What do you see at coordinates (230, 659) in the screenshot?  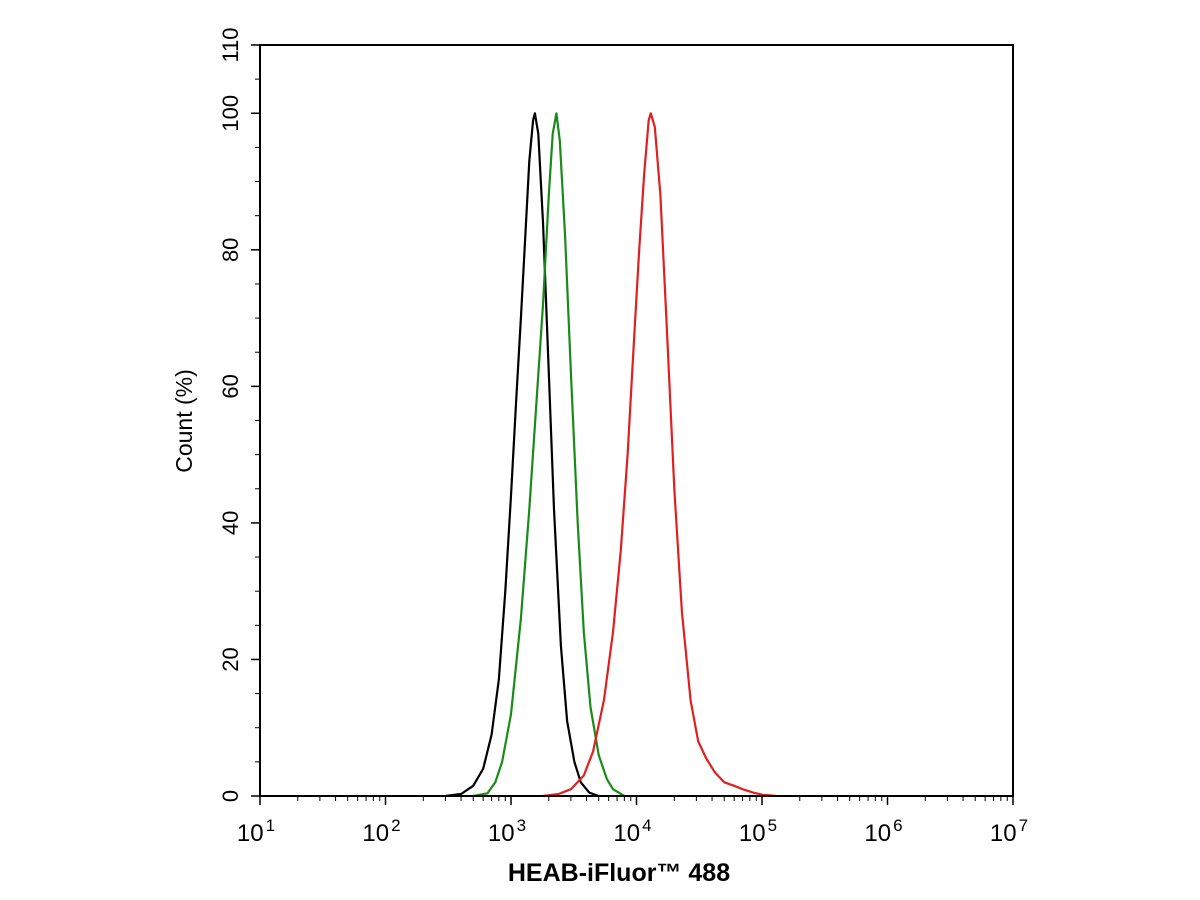 I see `y-tick-label: 20` at bounding box center [230, 659].